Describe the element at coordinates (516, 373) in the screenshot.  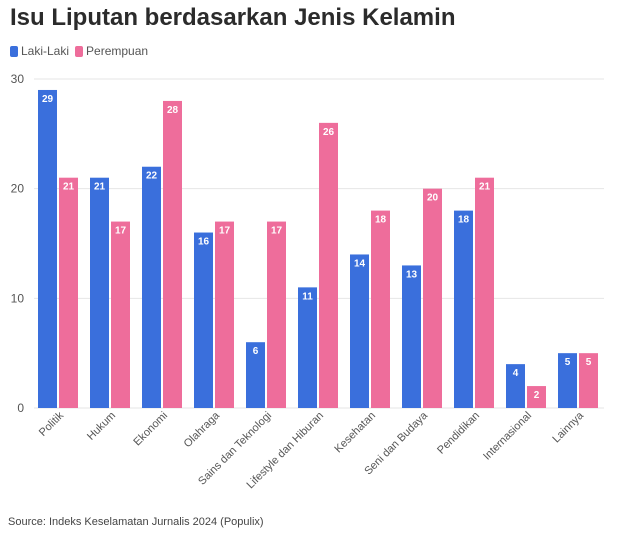
I see `data-label: 4` at that location.